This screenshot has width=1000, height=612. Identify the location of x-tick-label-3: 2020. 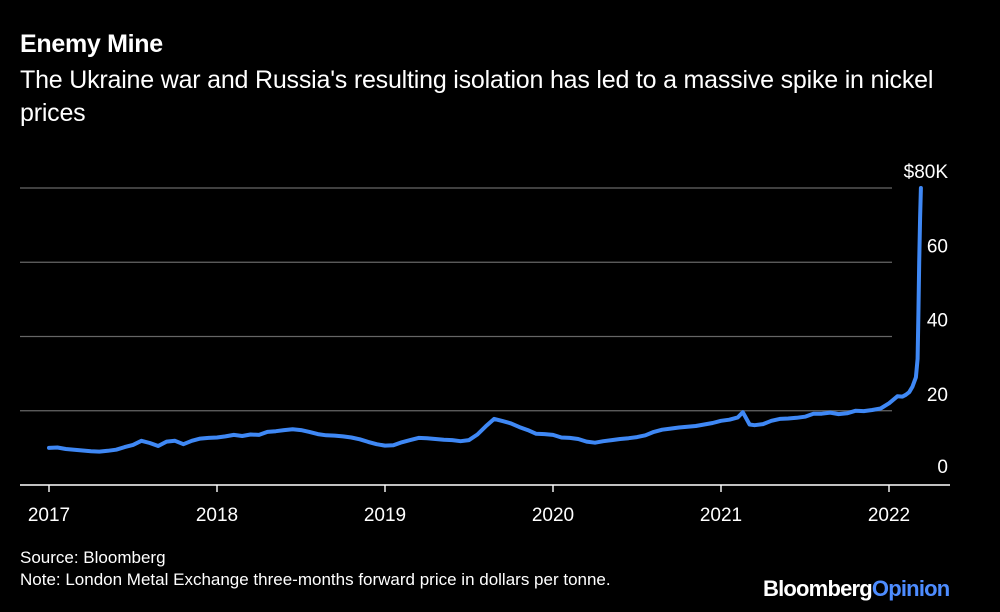
(553, 515).